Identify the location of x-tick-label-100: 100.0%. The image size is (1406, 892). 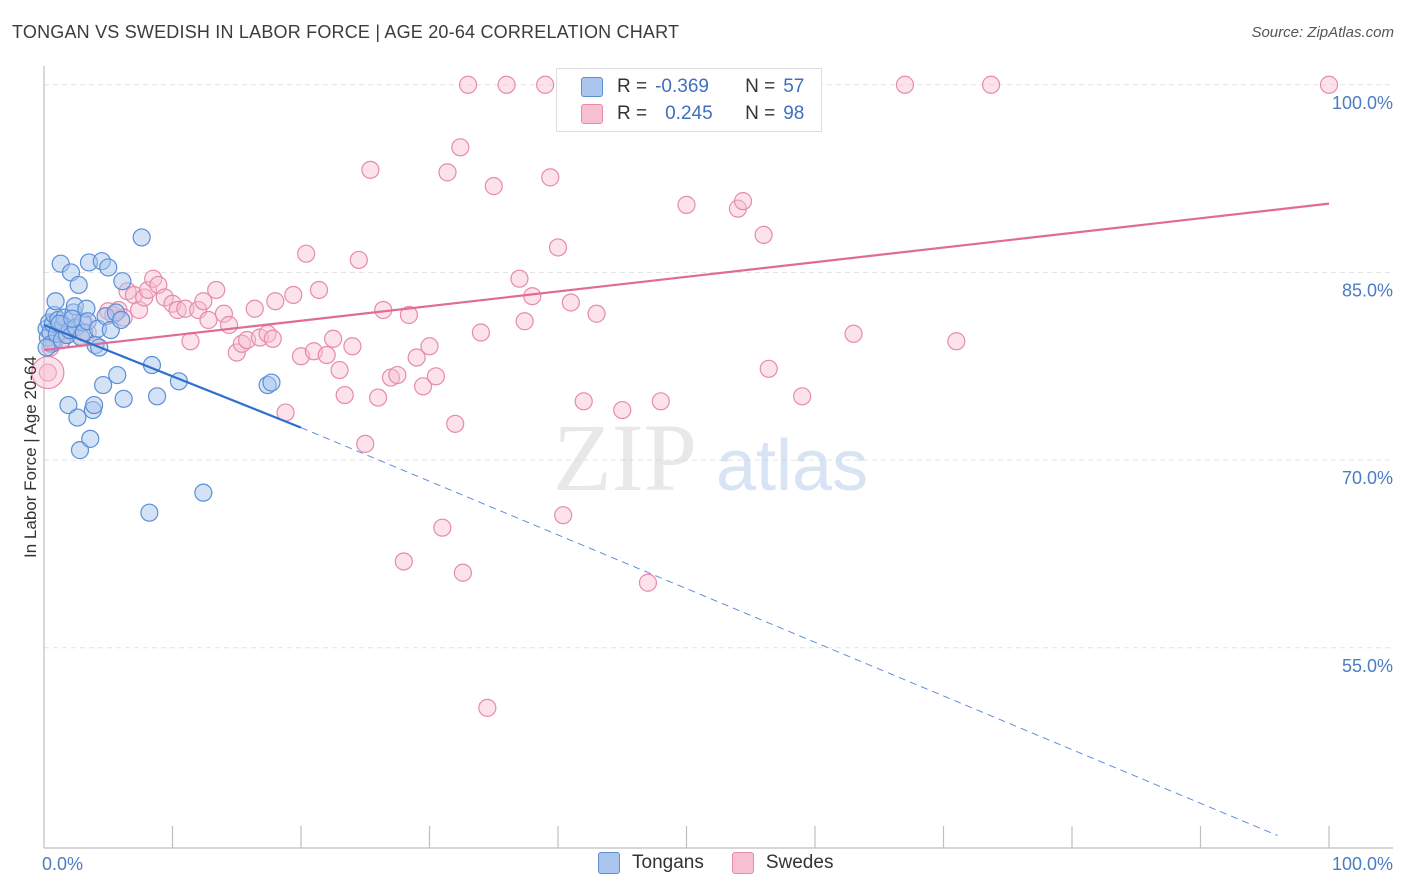
(1362, 864).